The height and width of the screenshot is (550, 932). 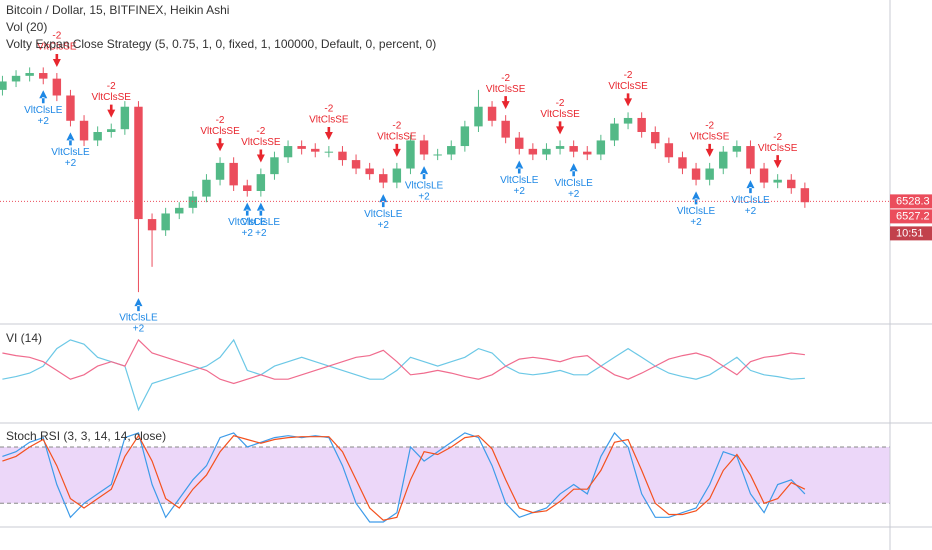 I want to click on vi-title: VI (14), so click(x=24, y=338).